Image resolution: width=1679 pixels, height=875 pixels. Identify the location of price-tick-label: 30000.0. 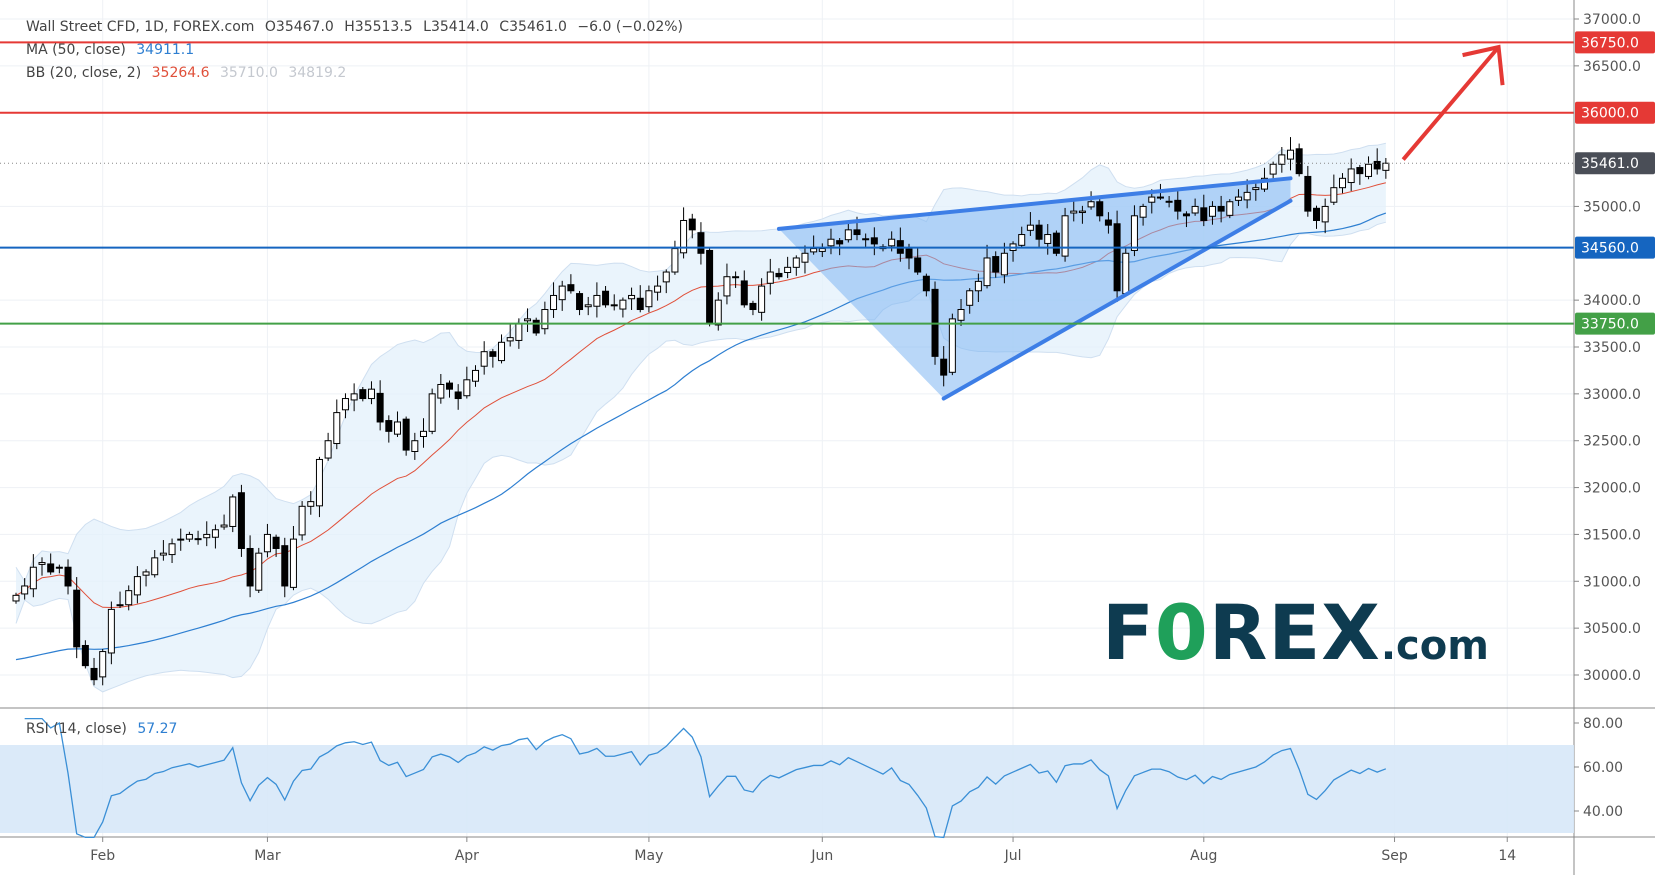
(1612, 676).